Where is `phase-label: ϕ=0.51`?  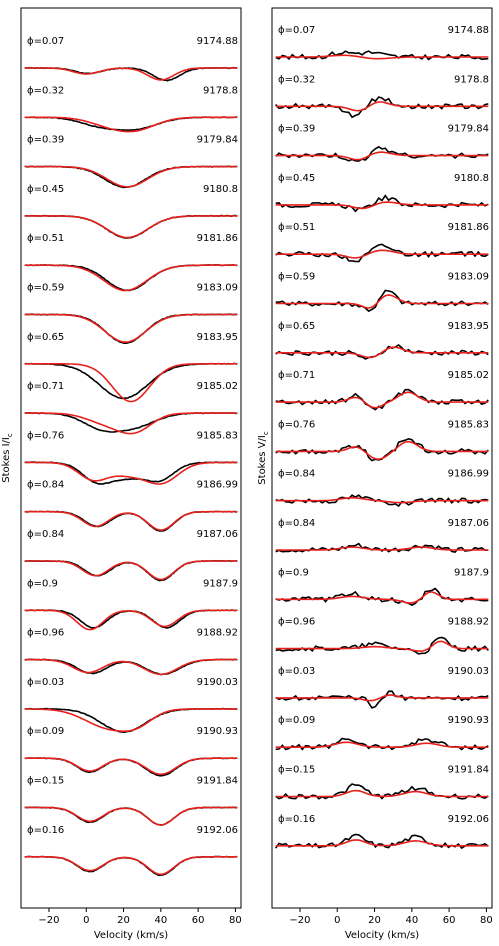 phase-label: ϕ=0.51 is located at coordinates (45, 238).